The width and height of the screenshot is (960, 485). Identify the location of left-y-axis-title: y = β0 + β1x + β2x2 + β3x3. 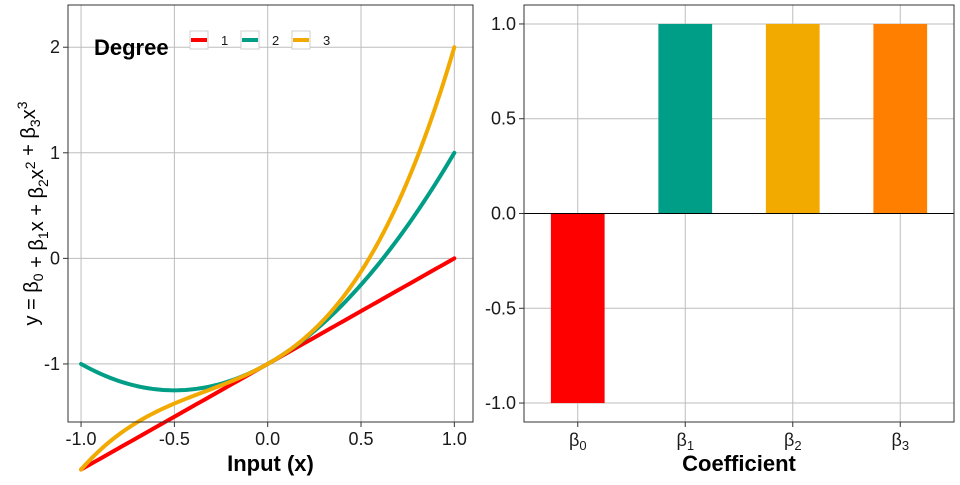
(32, 213).